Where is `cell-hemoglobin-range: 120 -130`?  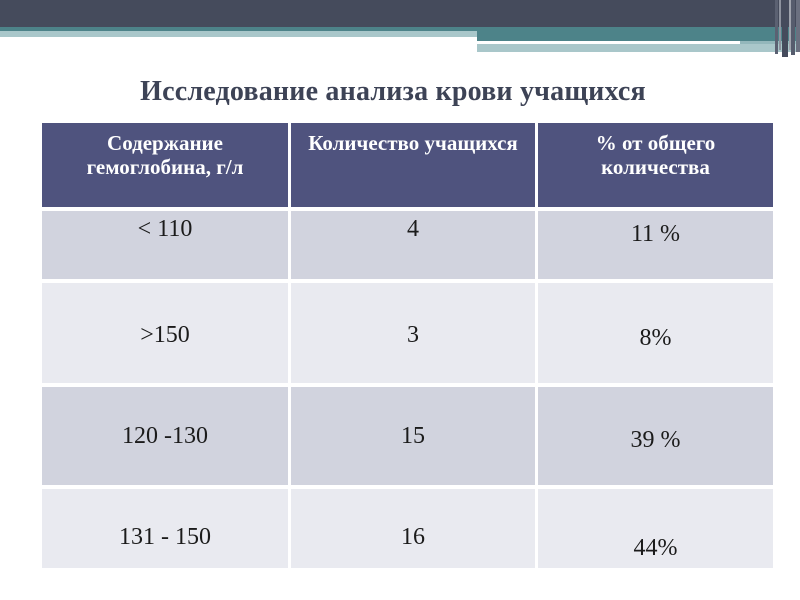 cell-hemoglobin-range: 120 -130 is located at coordinates (165, 436).